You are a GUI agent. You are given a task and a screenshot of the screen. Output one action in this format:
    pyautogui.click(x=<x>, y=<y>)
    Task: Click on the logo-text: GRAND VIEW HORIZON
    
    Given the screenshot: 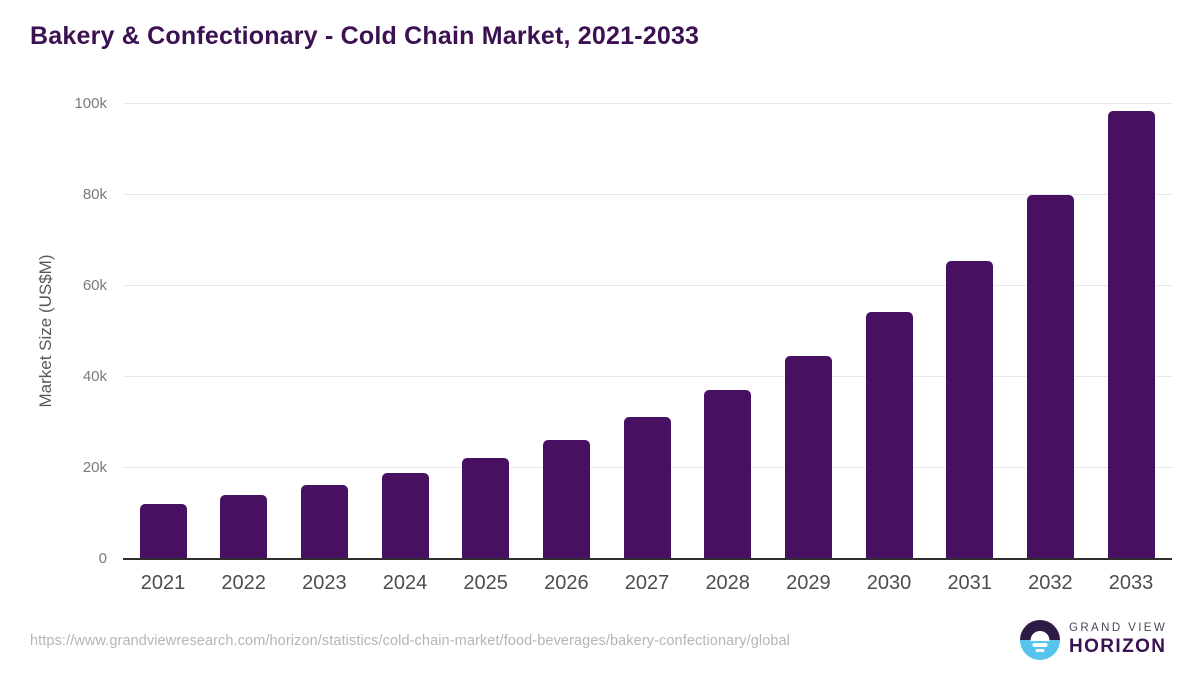 What is the action you would take?
    pyautogui.click(x=1118, y=640)
    